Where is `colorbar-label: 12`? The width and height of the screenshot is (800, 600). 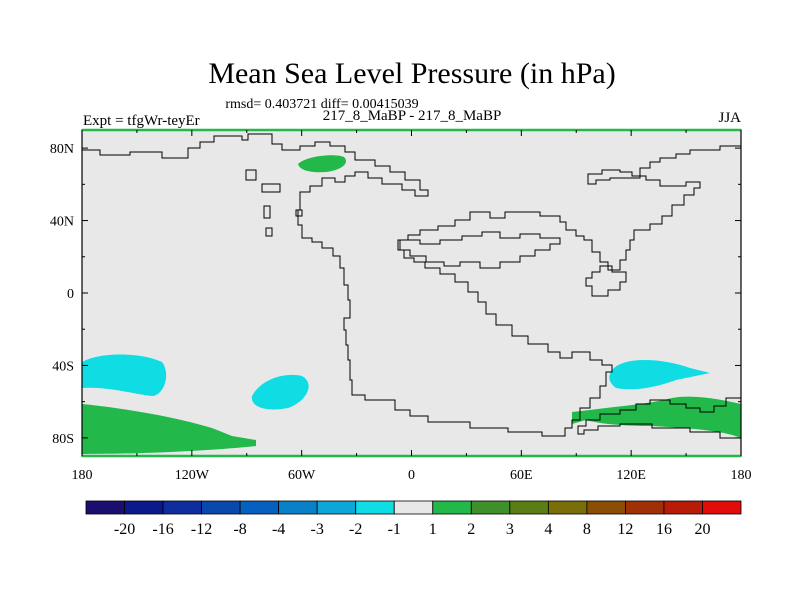 colorbar-label: 12 is located at coordinates (625, 529).